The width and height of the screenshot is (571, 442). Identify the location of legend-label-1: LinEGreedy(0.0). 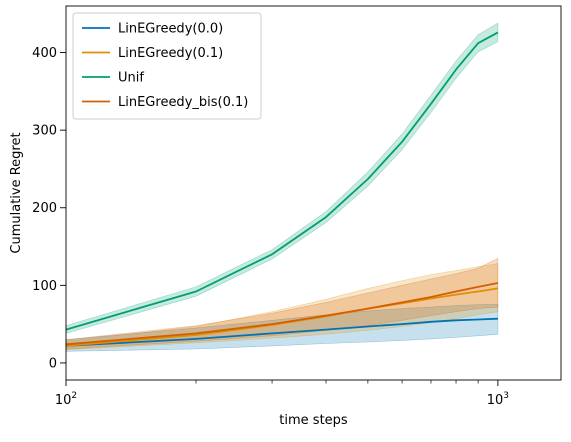
(170, 29).